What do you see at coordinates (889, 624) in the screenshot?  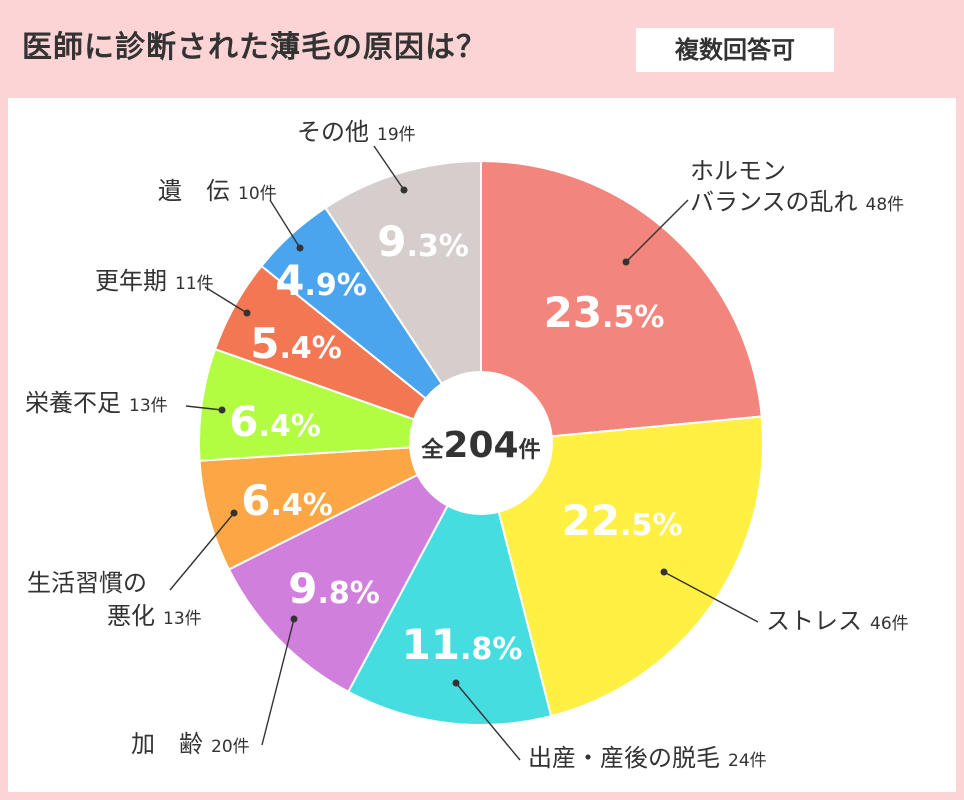 I see `slice-count-label: 46件` at bounding box center [889, 624].